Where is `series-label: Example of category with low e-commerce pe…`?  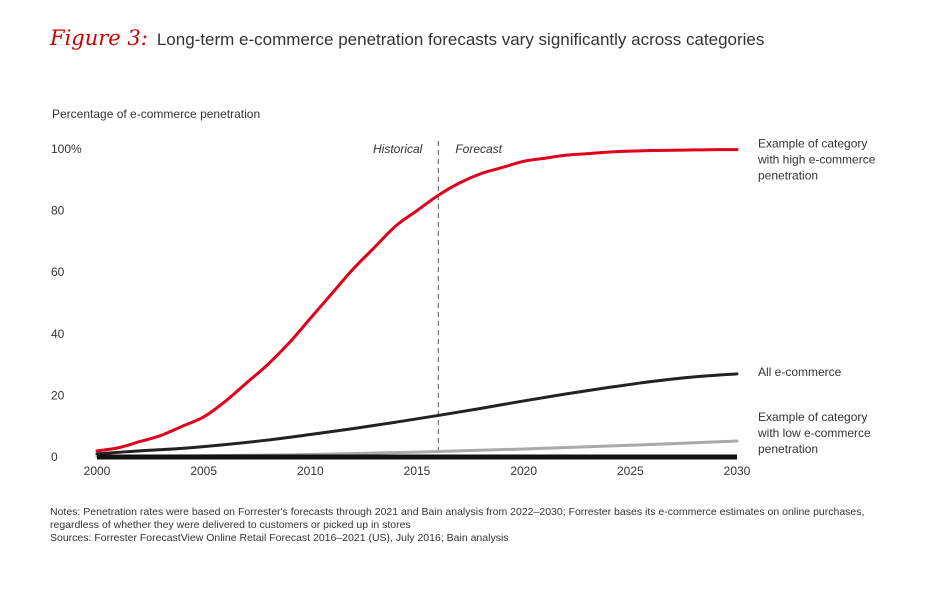 series-label: Example of category with low e-commerce pe… is located at coordinates (814, 433).